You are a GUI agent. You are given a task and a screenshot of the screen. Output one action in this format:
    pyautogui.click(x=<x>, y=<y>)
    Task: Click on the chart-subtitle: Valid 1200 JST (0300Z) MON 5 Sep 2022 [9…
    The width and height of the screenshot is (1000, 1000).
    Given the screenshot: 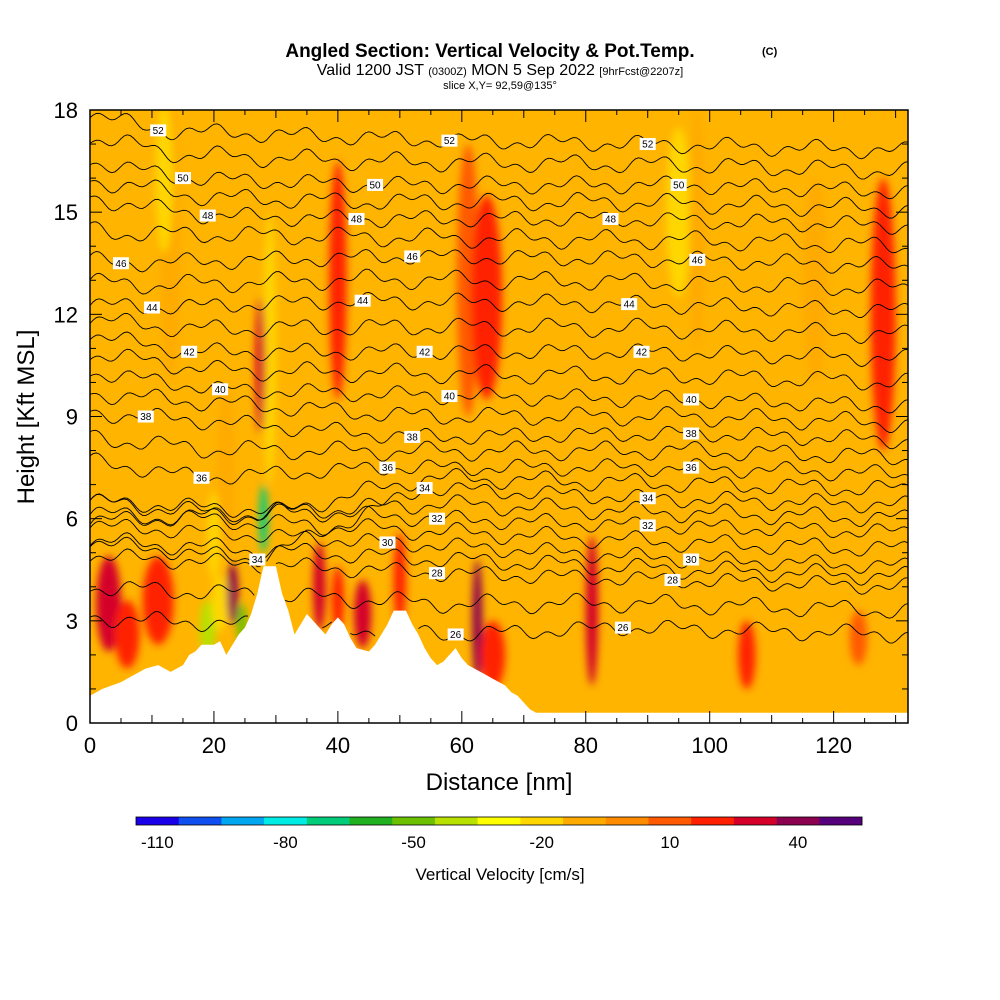 What is the action you would take?
    pyautogui.click(x=500, y=70)
    